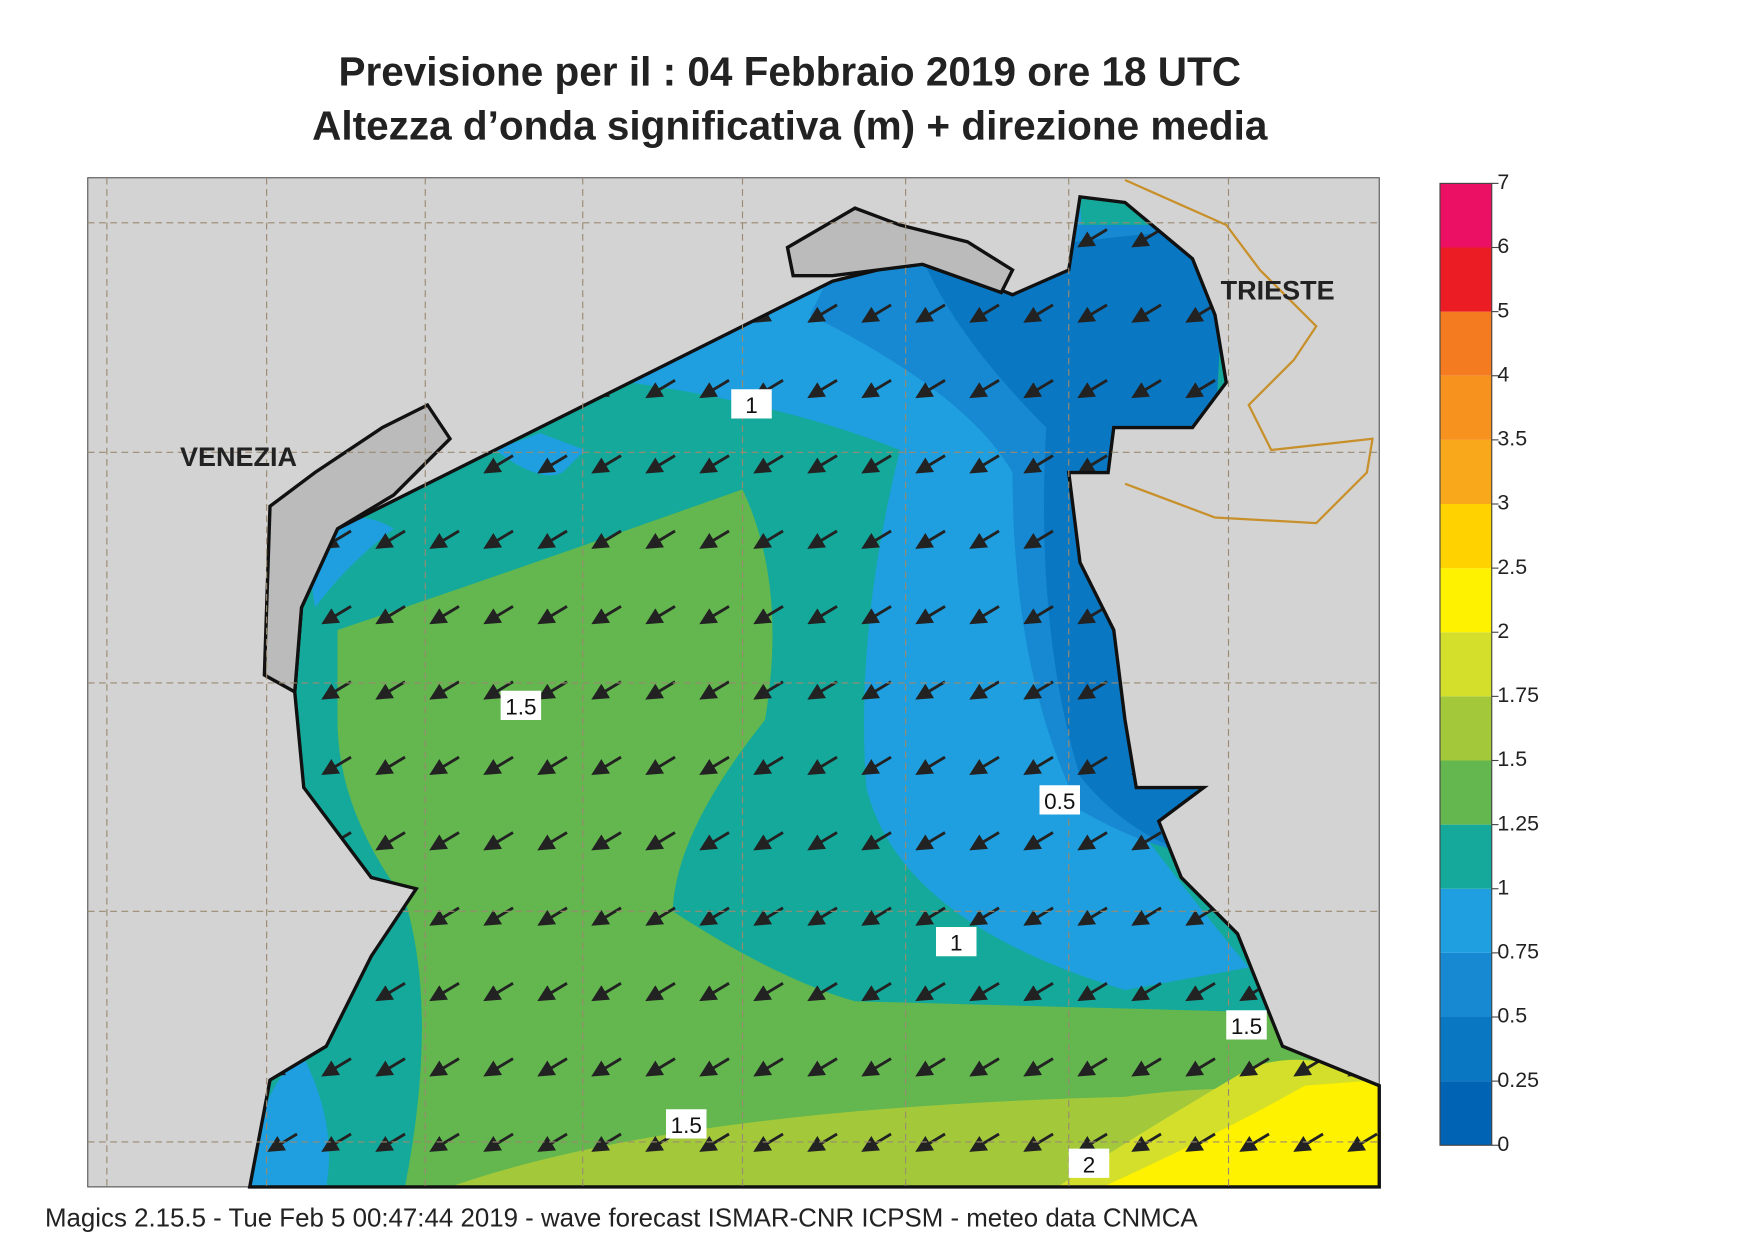 This screenshot has width=1755, height=1242. I want to click on lagoon-marano, so click(900, 250).